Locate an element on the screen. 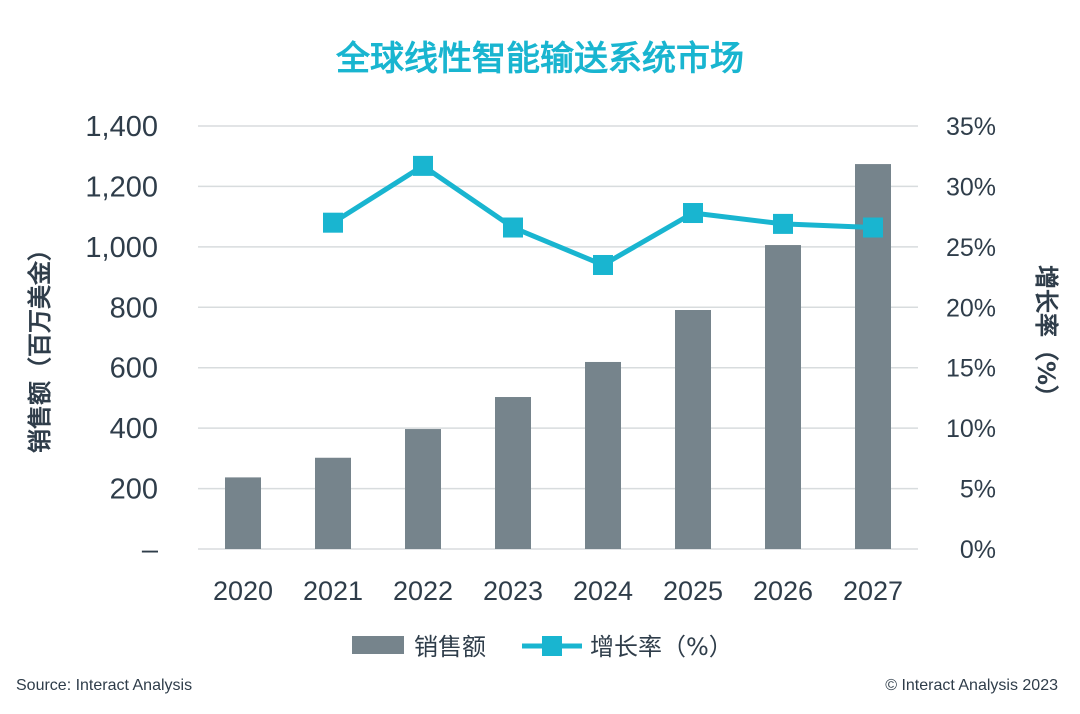 The width and height of the screenshot is (1080, 714). x-tick-label-2026: 2026 is located at coordinates (783, 591).